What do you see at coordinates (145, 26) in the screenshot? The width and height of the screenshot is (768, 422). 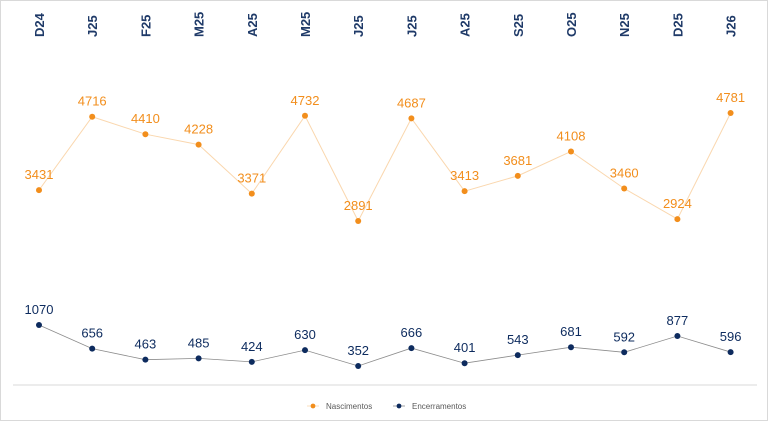 I see `category-tick-label: F25` at bounding box center [145, 26].